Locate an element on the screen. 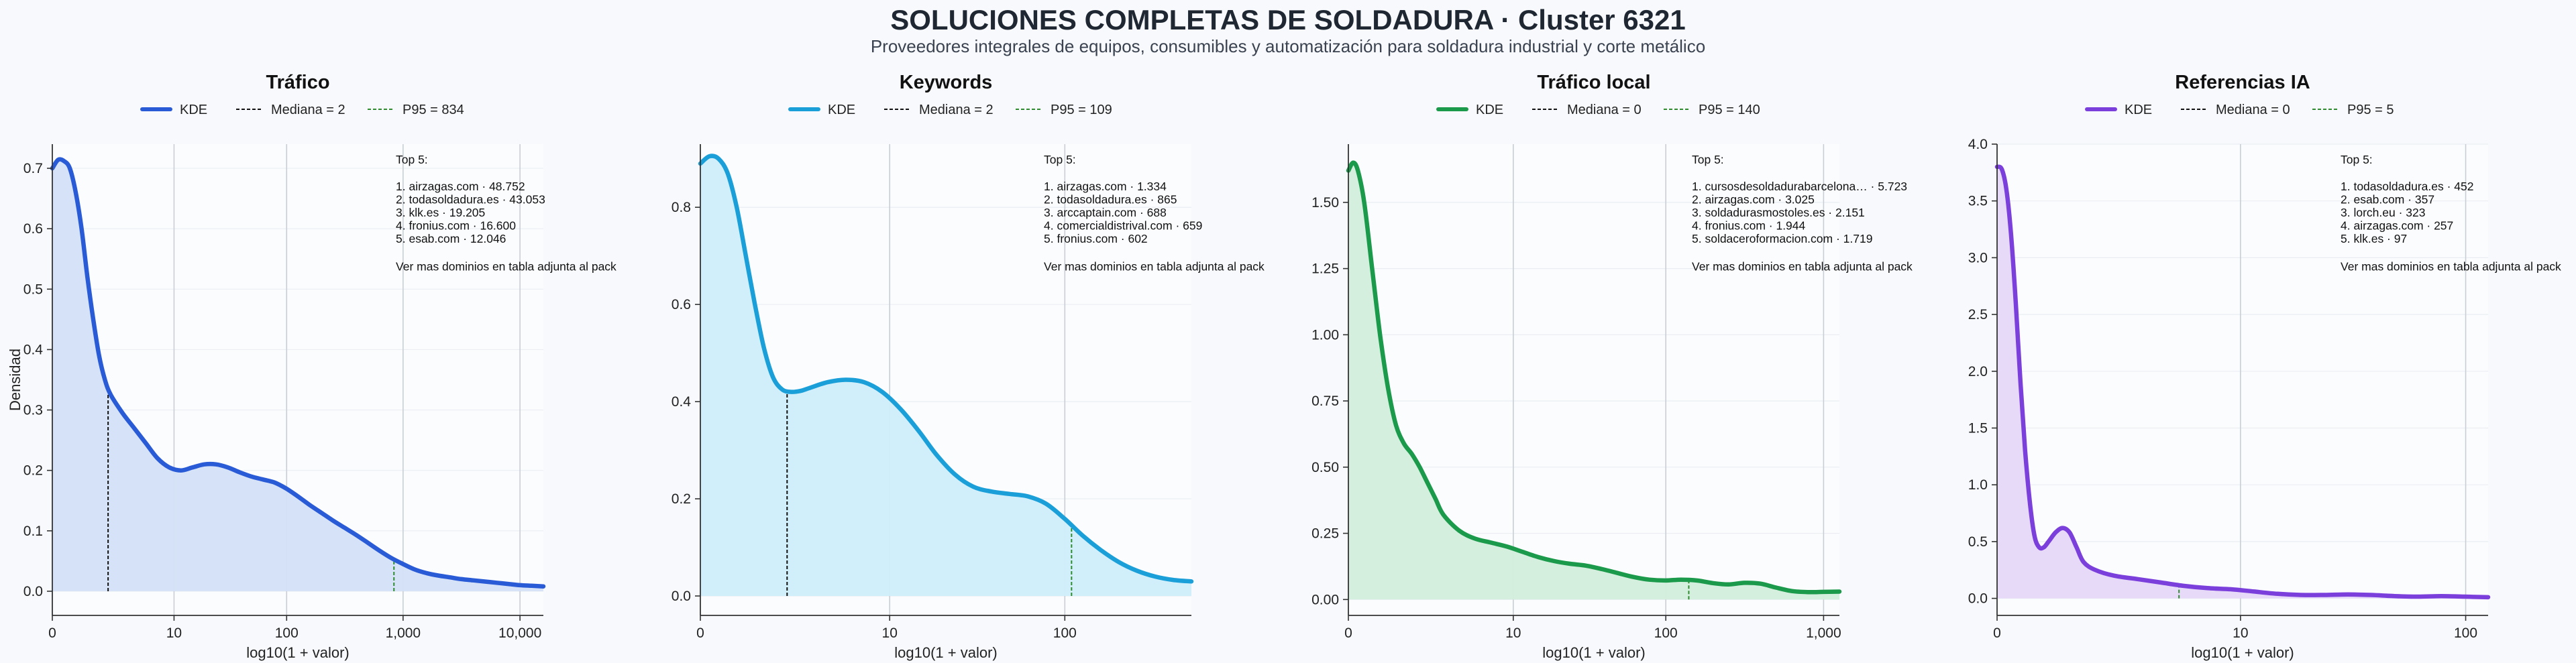 This screenshot has width=2576, height=663. top5-item: 5. fronius.com · 602 is located at coordinates (1096, 238).